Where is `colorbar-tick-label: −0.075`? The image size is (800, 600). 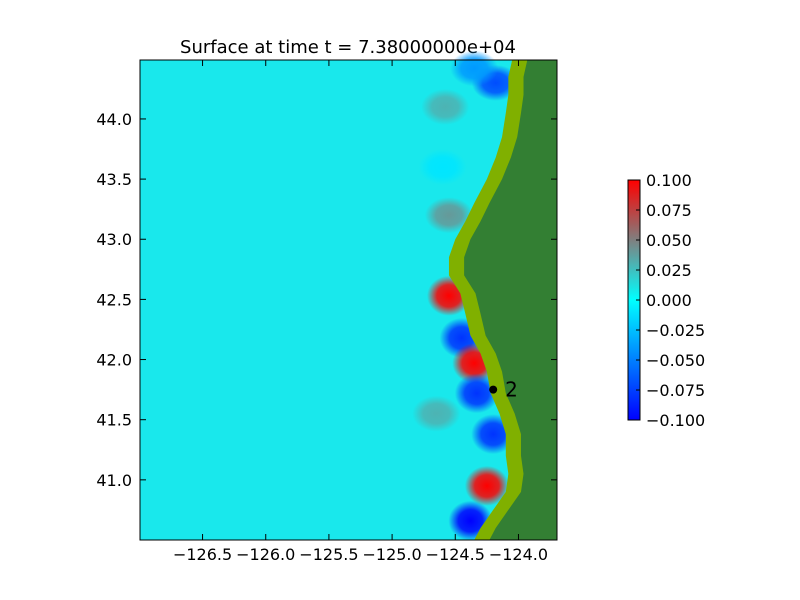
colorbar-tick-label: −0.075 is located at coordinates (675, 390).